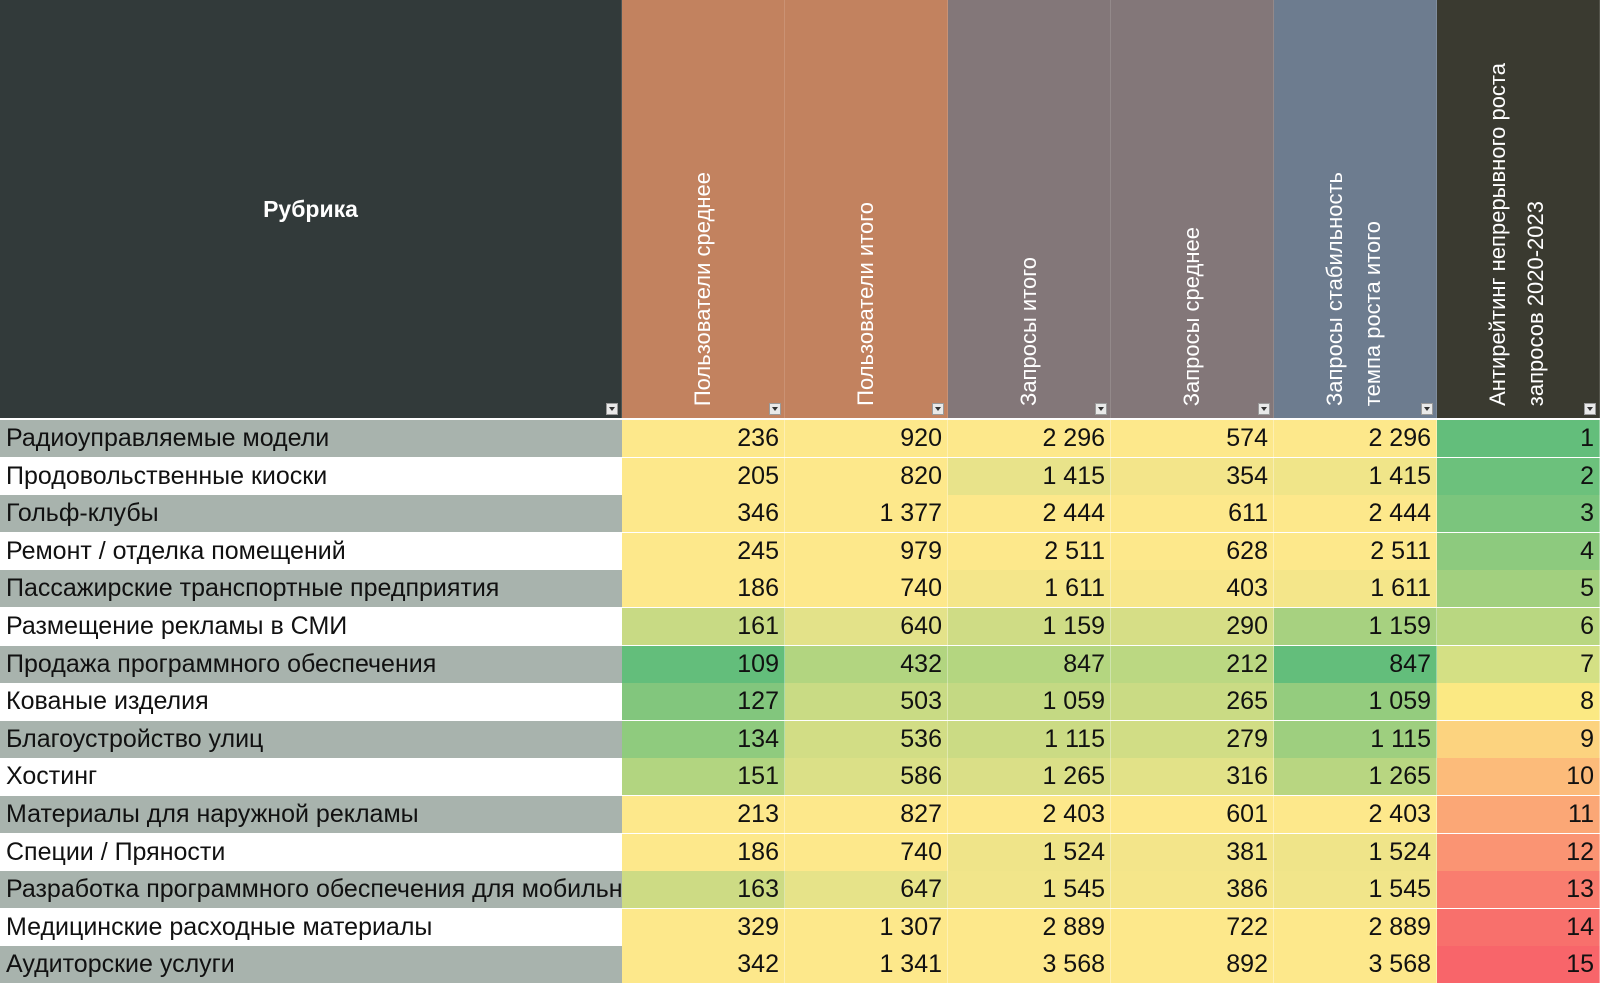 This screenshot has height=985, width=1600. I want to click on rubric-cell: Продажа программного обеспечения, so click(311, 664).